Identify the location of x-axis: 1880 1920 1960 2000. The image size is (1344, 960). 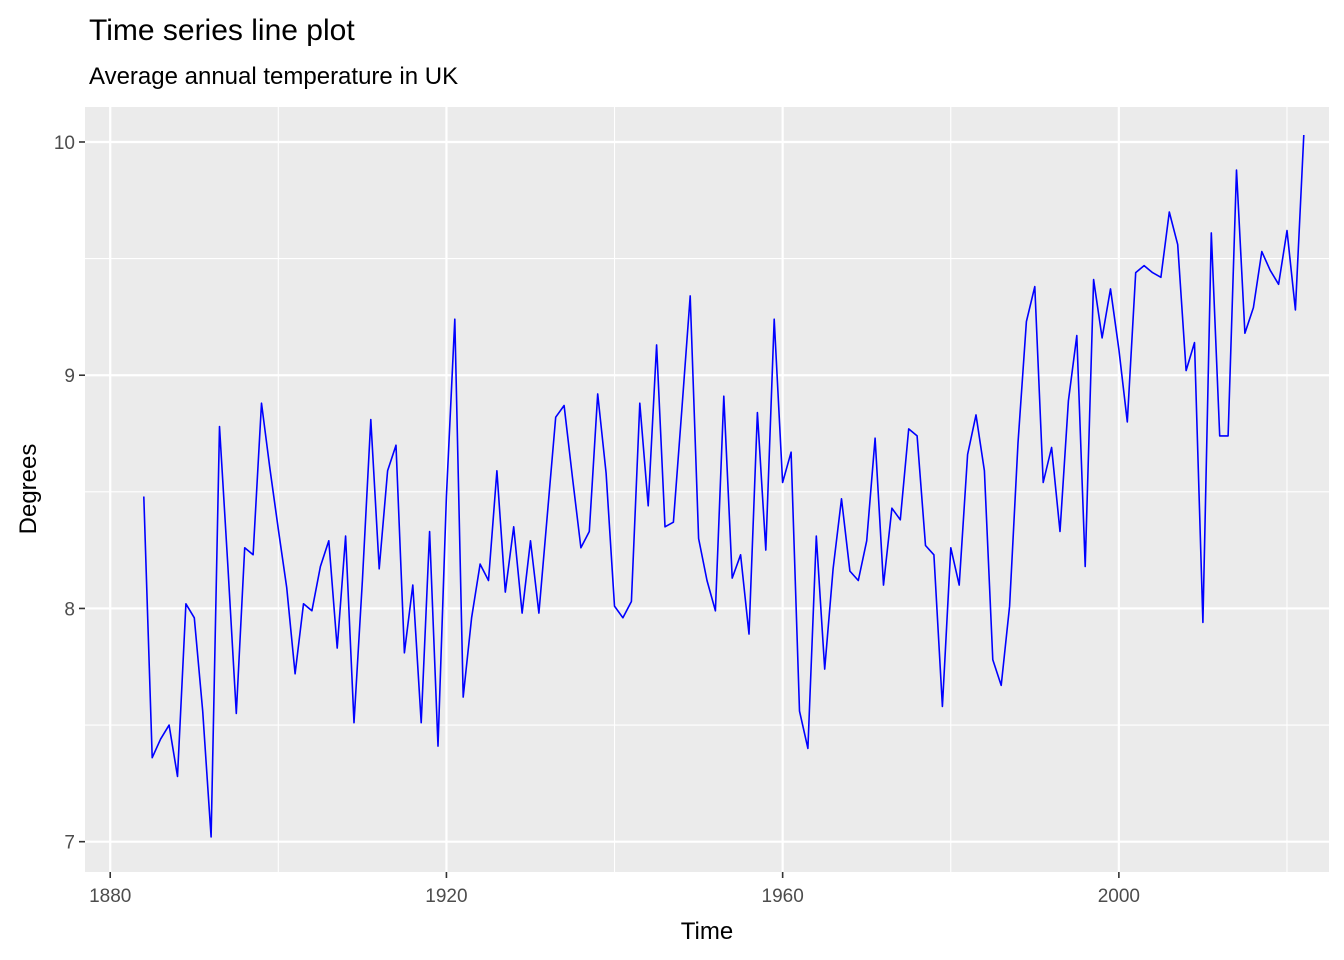
(614, 889).